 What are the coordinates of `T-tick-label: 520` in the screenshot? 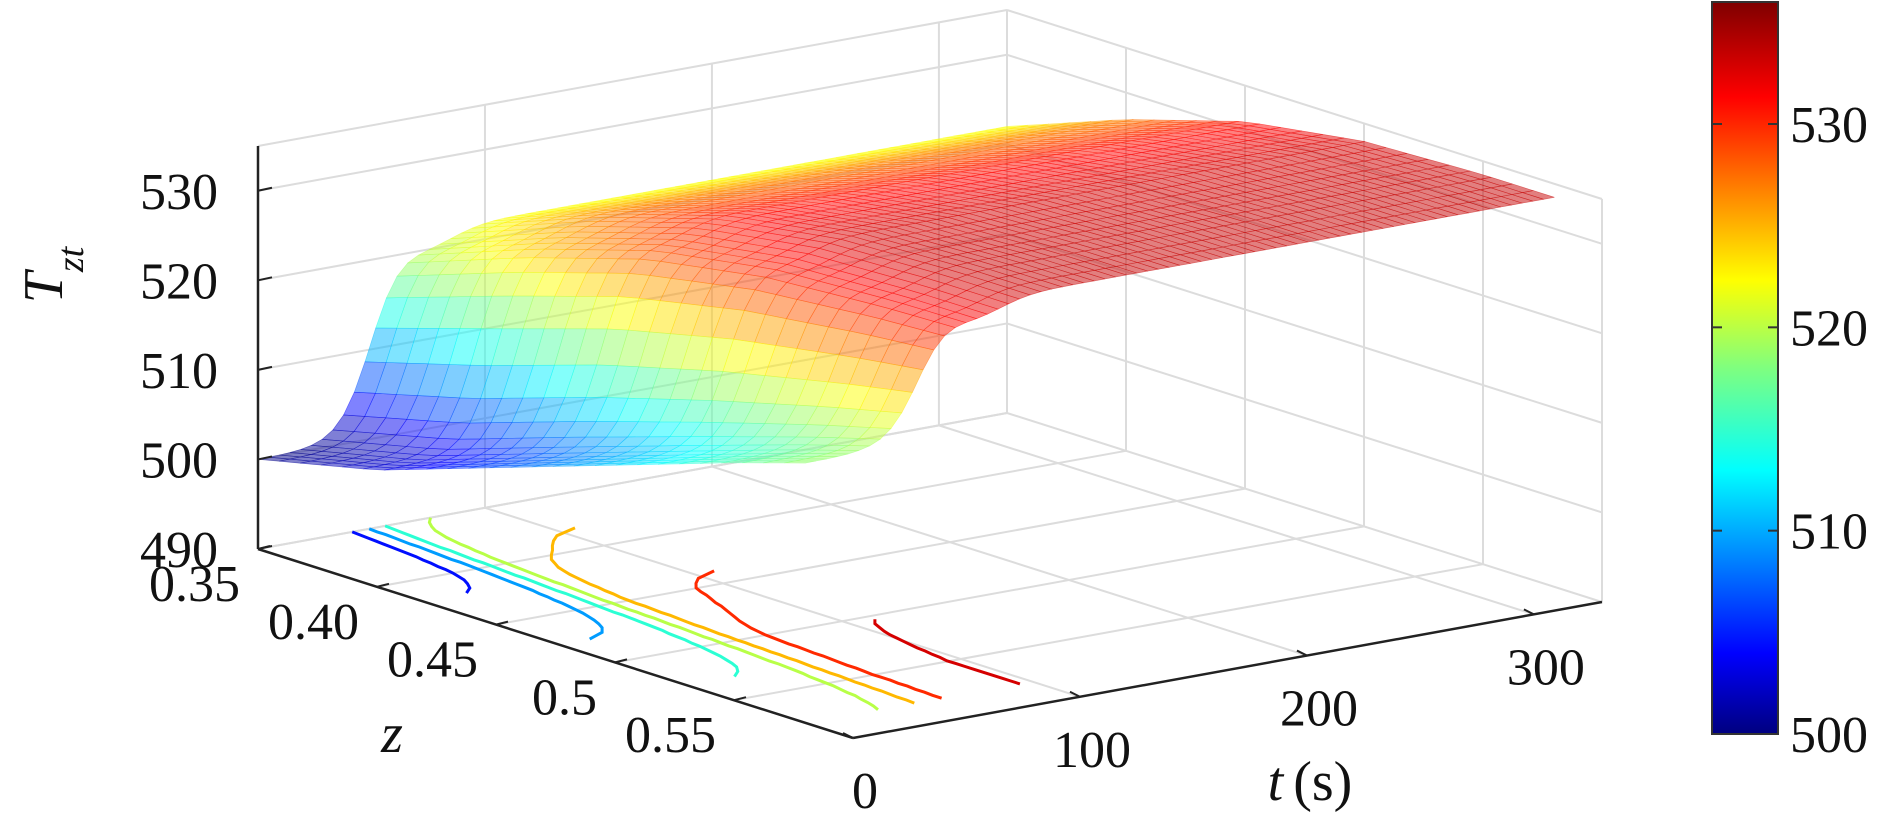 It's located at (179, 281).